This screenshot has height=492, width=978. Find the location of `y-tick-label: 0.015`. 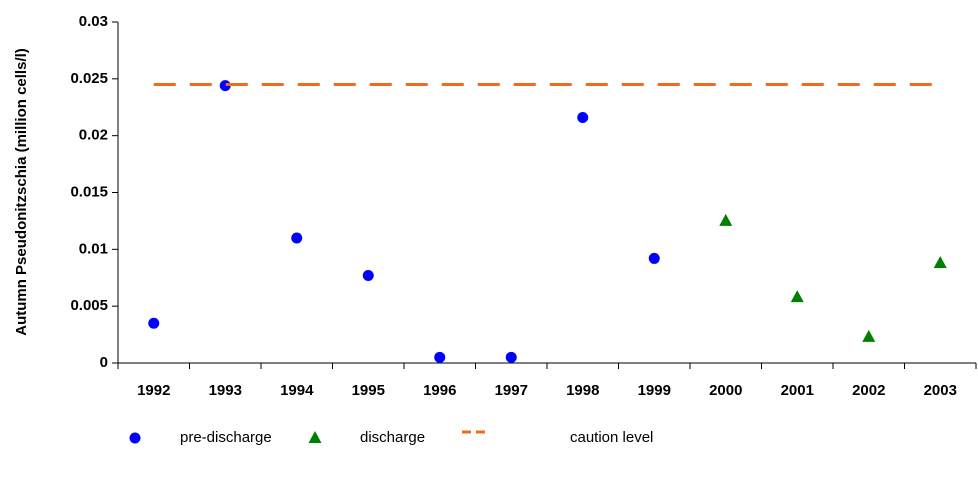

y-tick-label: 0.015 is located at coordinates (89, 191).